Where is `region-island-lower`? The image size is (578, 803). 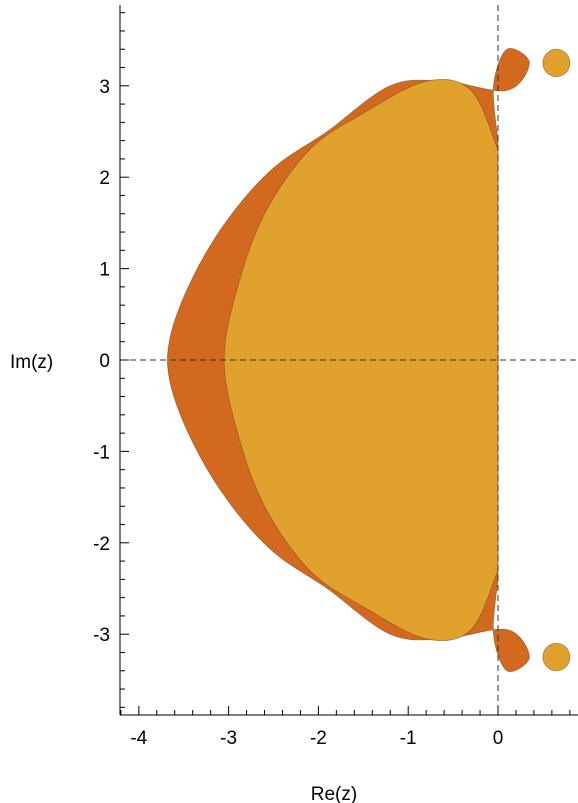
region-island-lower is located at coordinates (556, 657).